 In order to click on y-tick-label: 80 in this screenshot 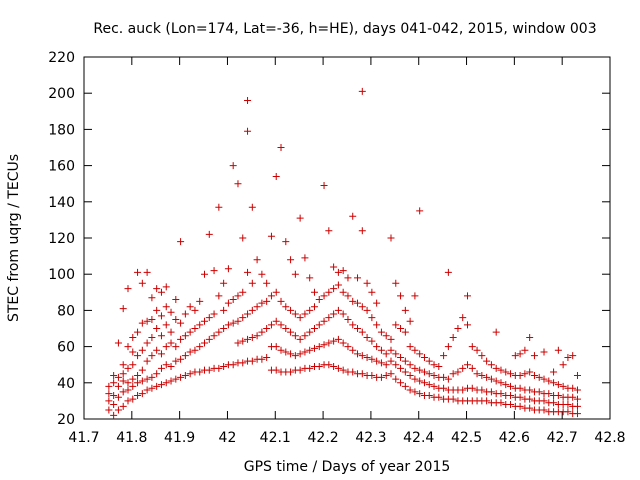, I will do `click(66, 311)`.